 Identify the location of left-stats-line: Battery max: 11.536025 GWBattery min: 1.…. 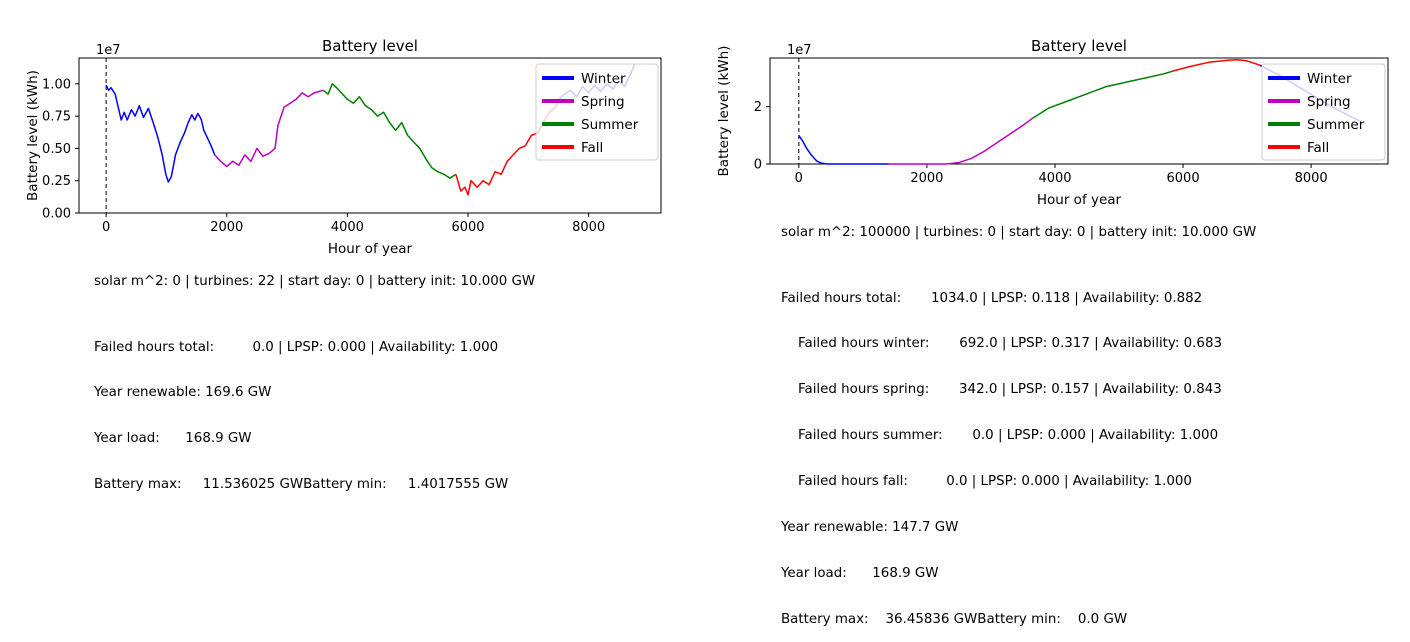
(301, 485).